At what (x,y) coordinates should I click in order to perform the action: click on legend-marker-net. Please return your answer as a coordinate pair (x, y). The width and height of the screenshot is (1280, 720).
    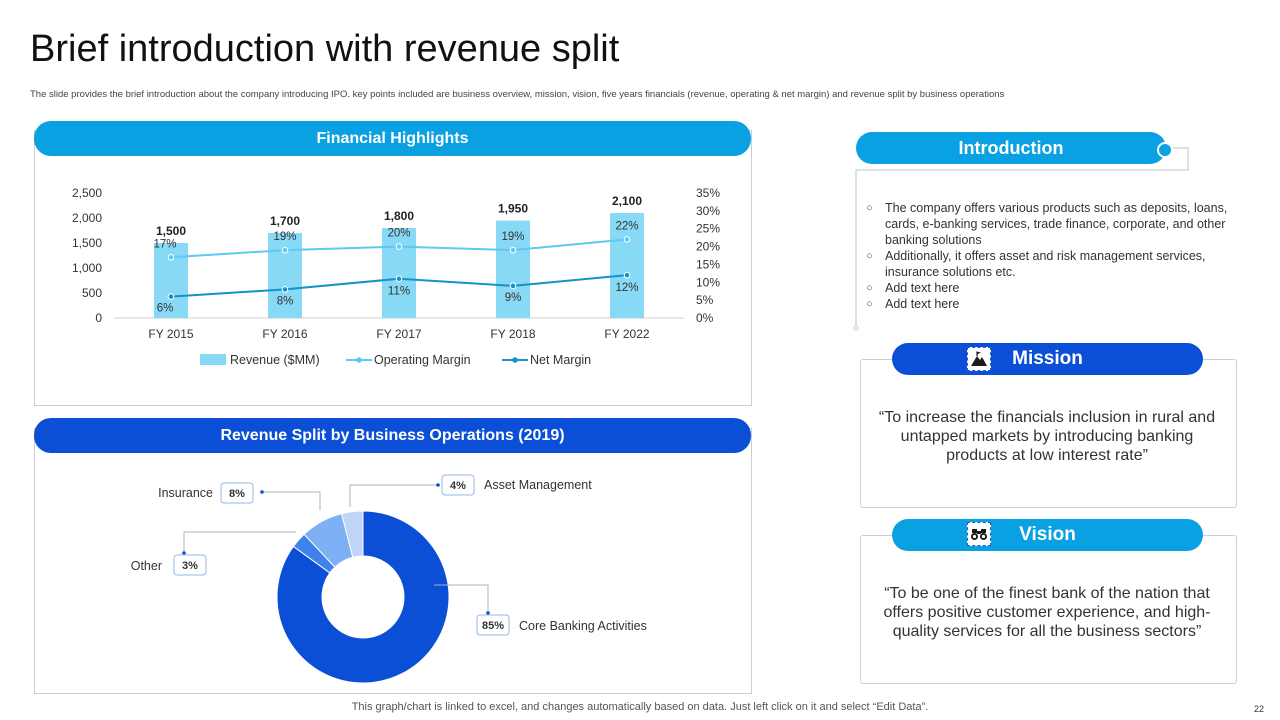
    Looking at the image, I should click on (515, 360).